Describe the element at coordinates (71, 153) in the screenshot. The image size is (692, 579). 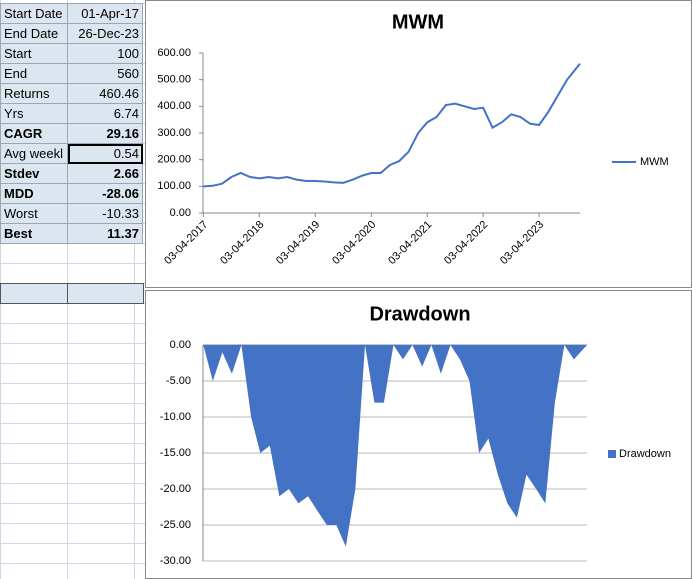
I see `table-row: Avg weekl 0.54` at that location.